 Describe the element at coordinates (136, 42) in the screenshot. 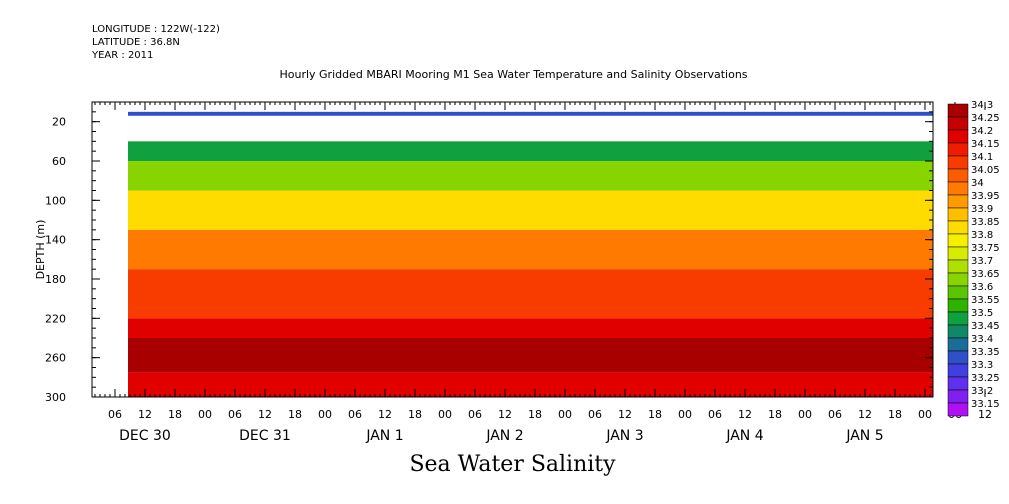

I see `latitude-label: LATITUDE : 36.8N` at that location.